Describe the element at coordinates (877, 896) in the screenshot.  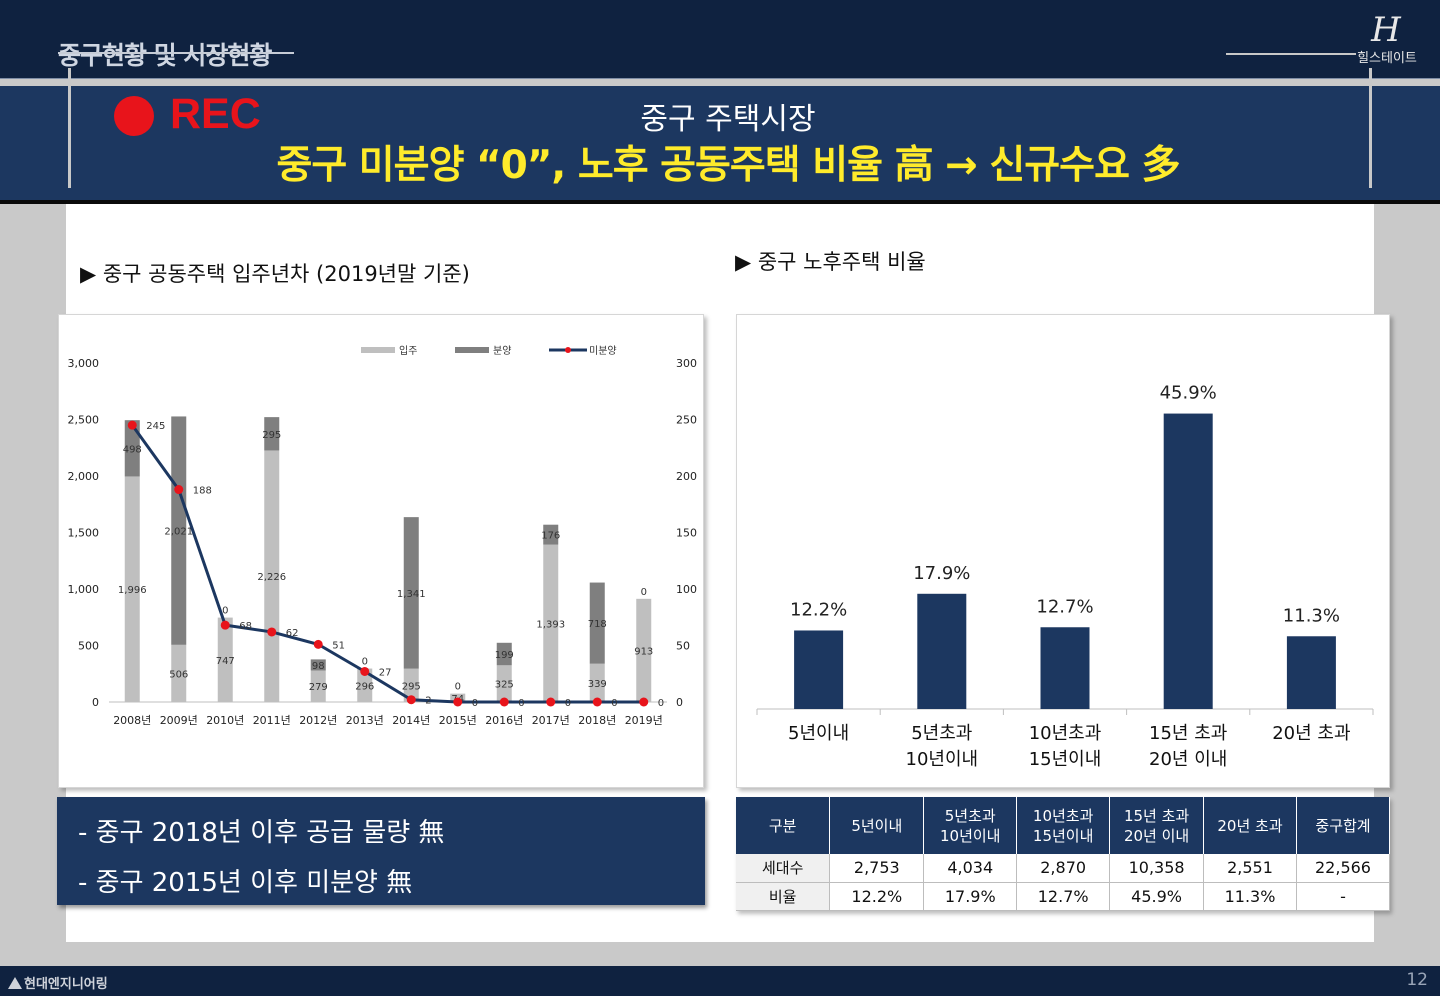
I see `table-cell: 12.2%` at that location.